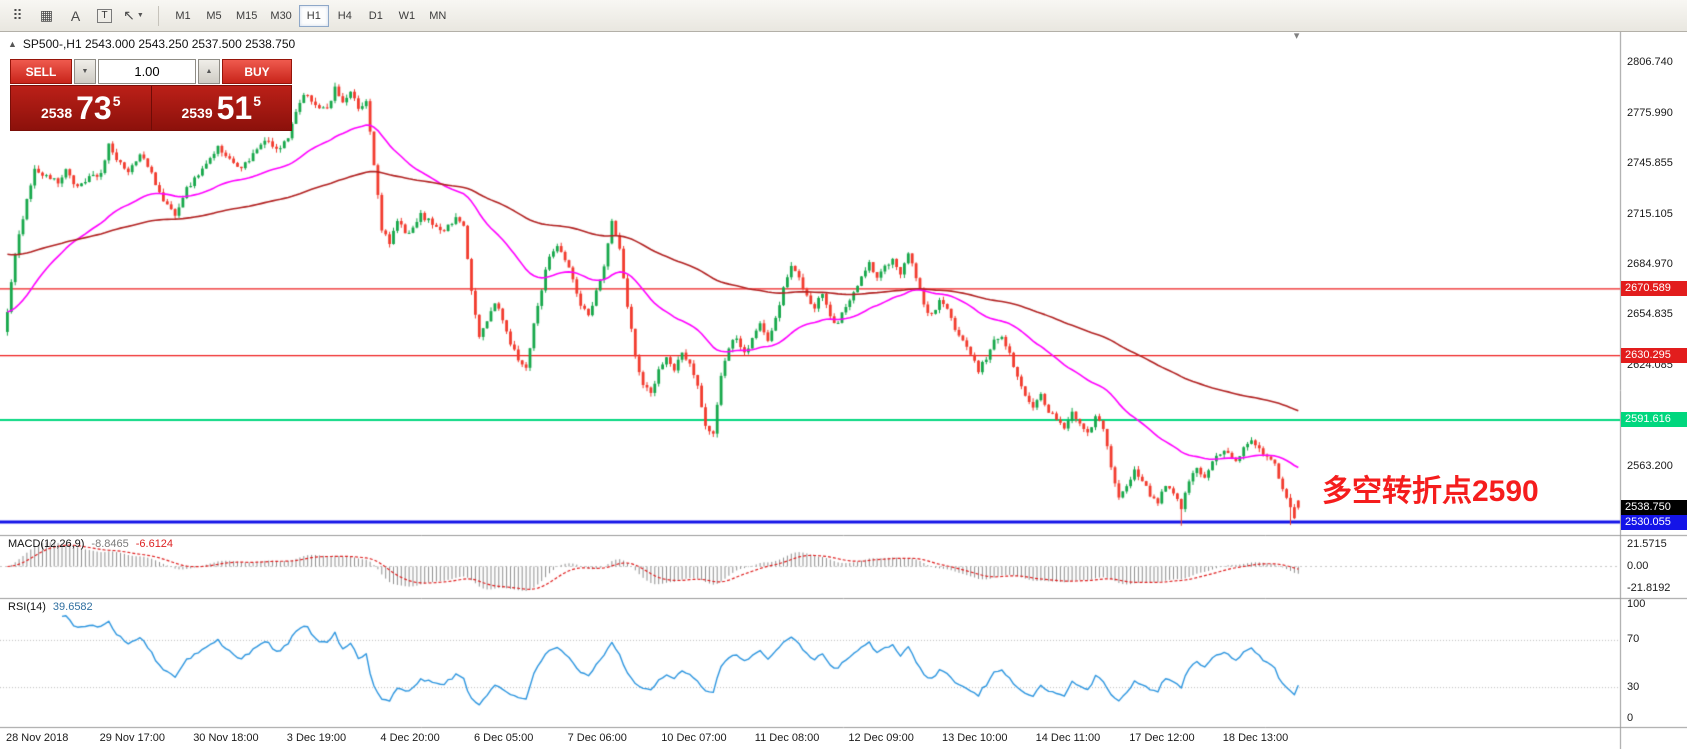  I want to click on toolbar-separator, so click(158, 15).